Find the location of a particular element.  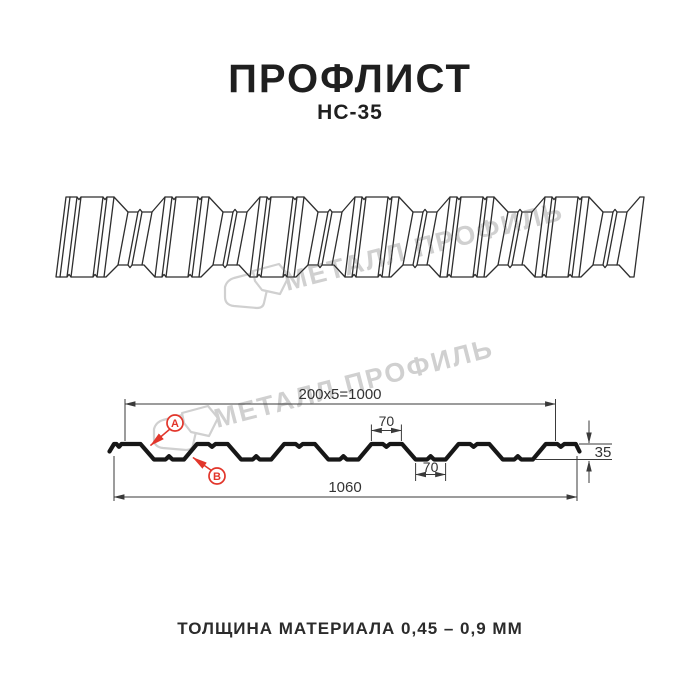

callout-b: B is located at coordinates (209, 470).